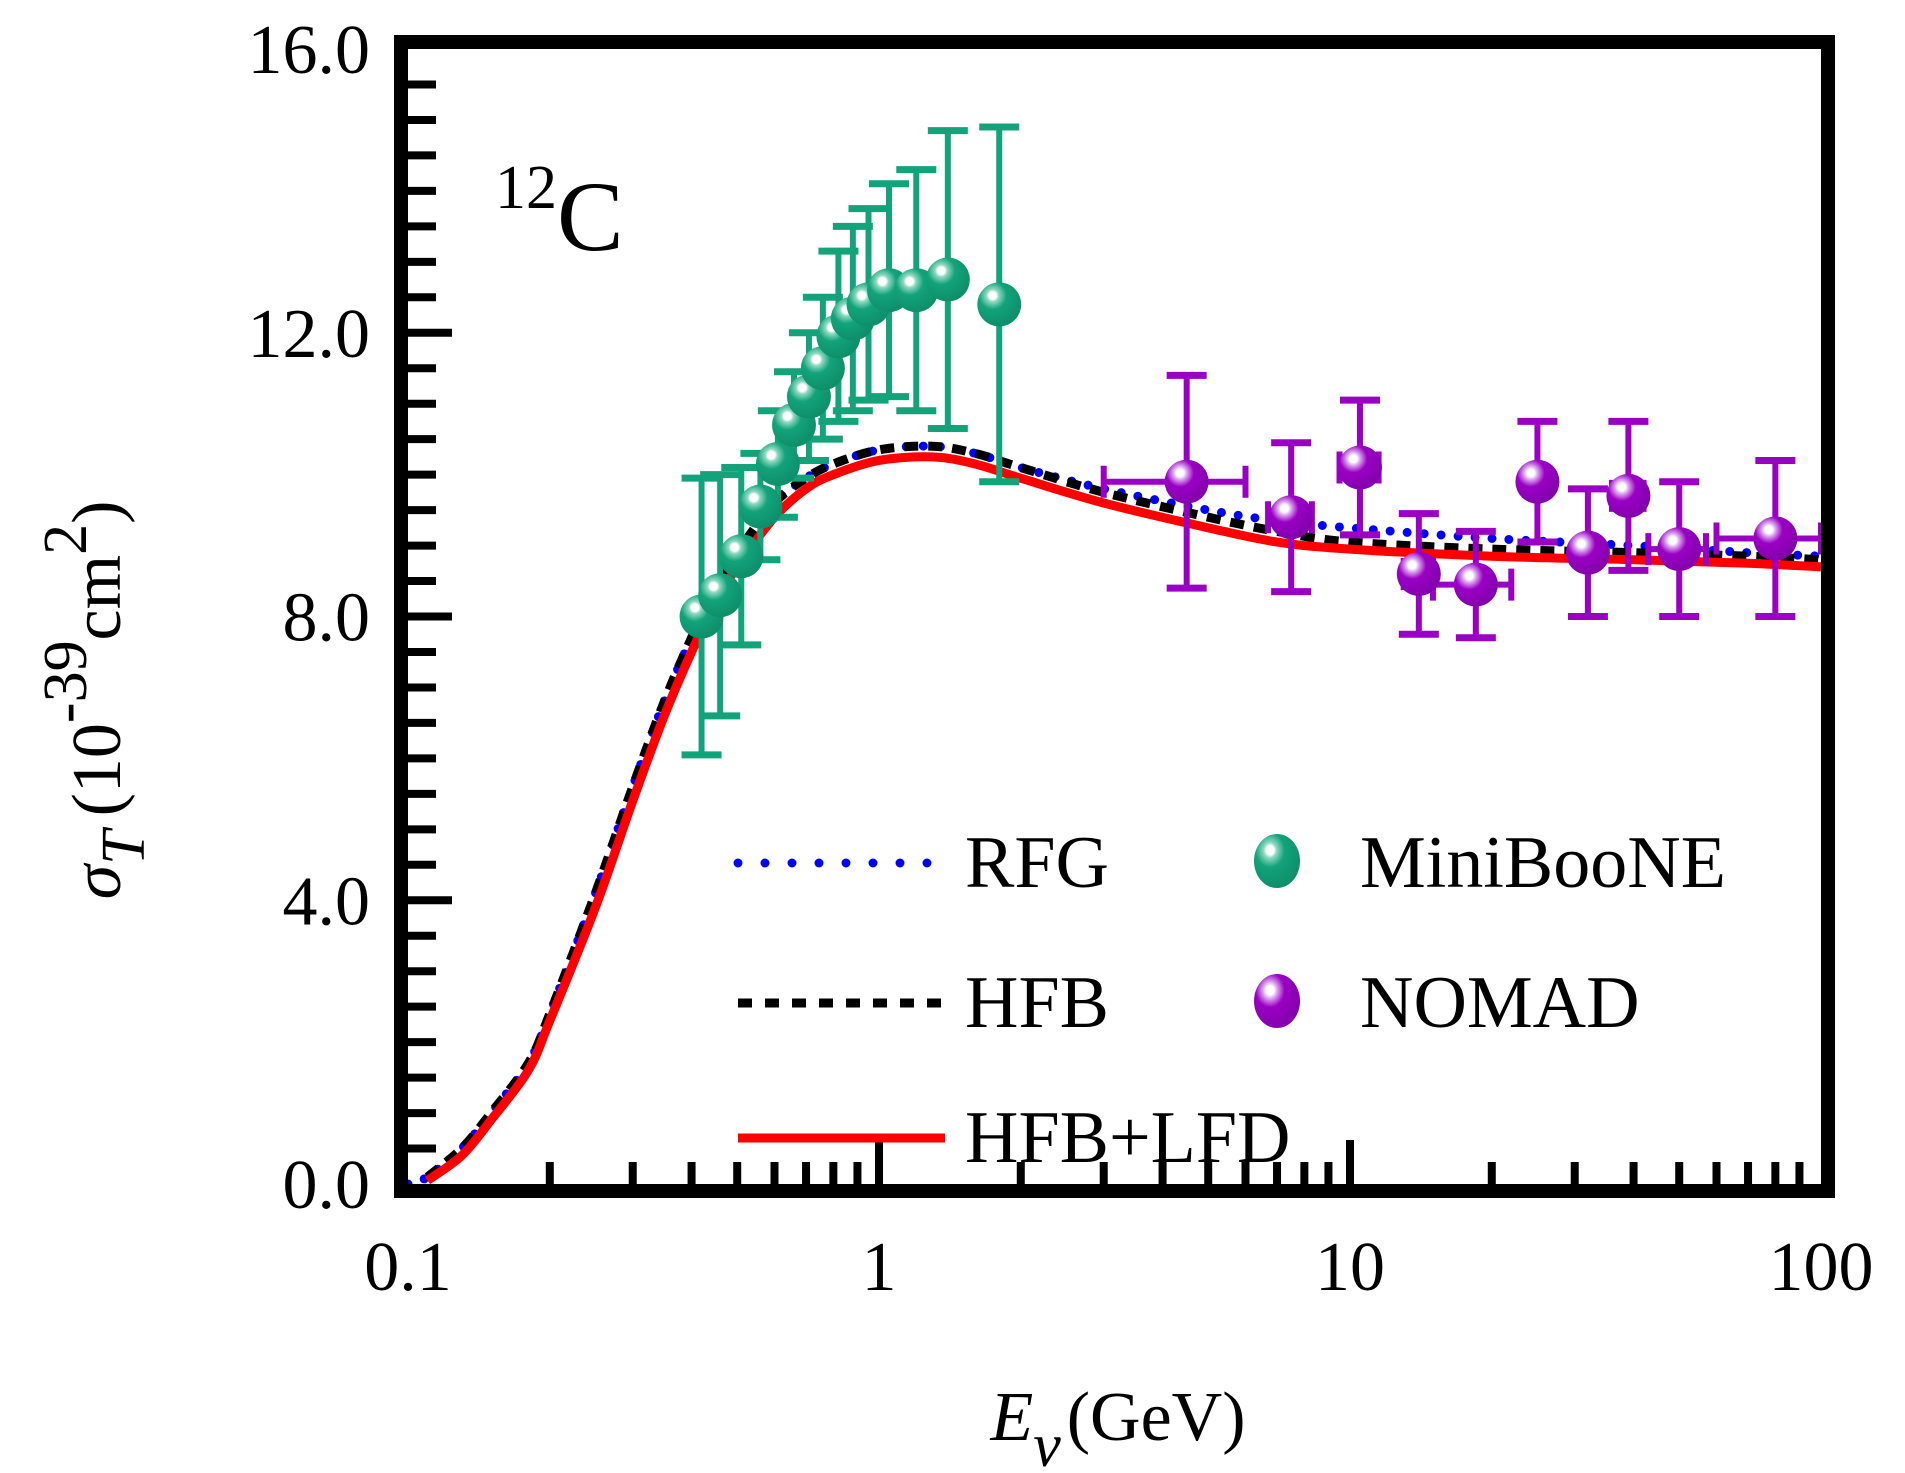  I want to click on y-axis-symbol: σ, so click(97, 880).